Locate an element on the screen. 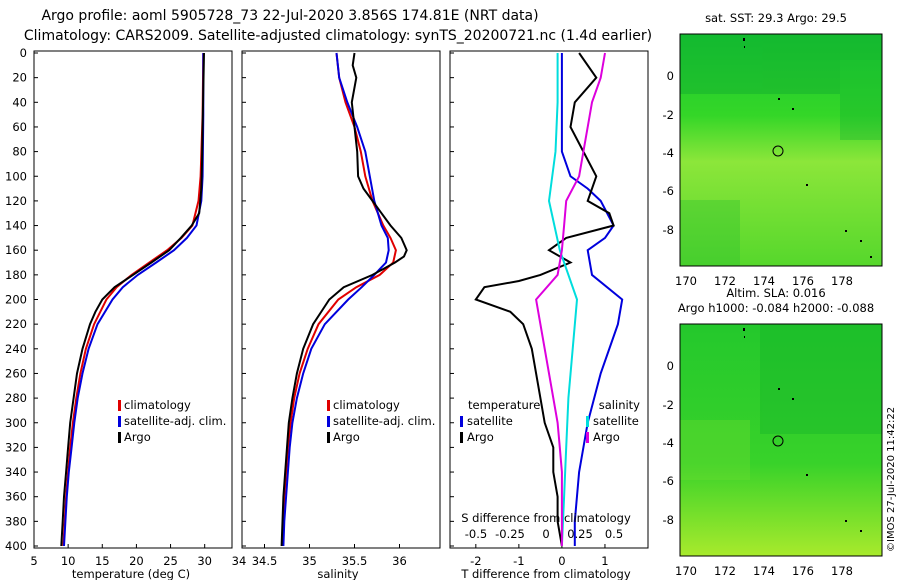 The image size is (900, 580). map1-frame is located at coordinates (781, 150).